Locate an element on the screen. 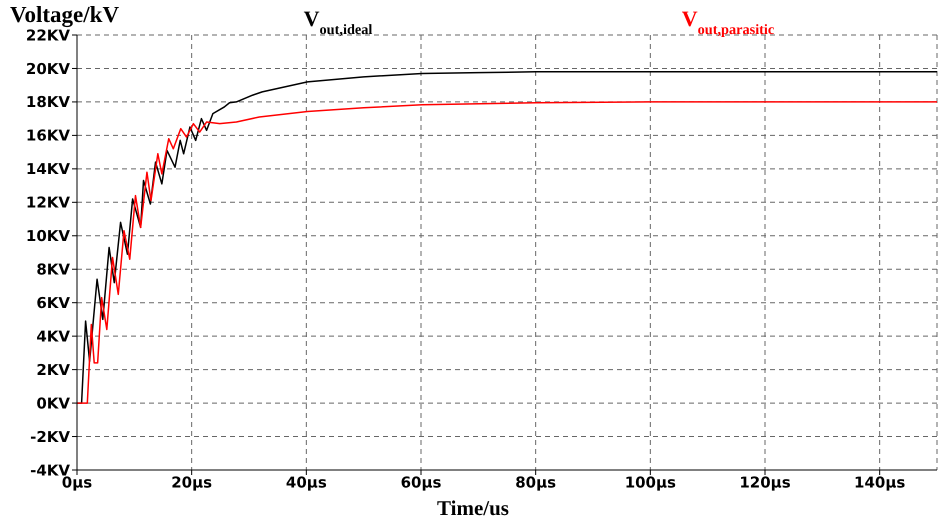 The image size is (938, 525). y-tick-label: 22KV is located at coordinates (48, 35).